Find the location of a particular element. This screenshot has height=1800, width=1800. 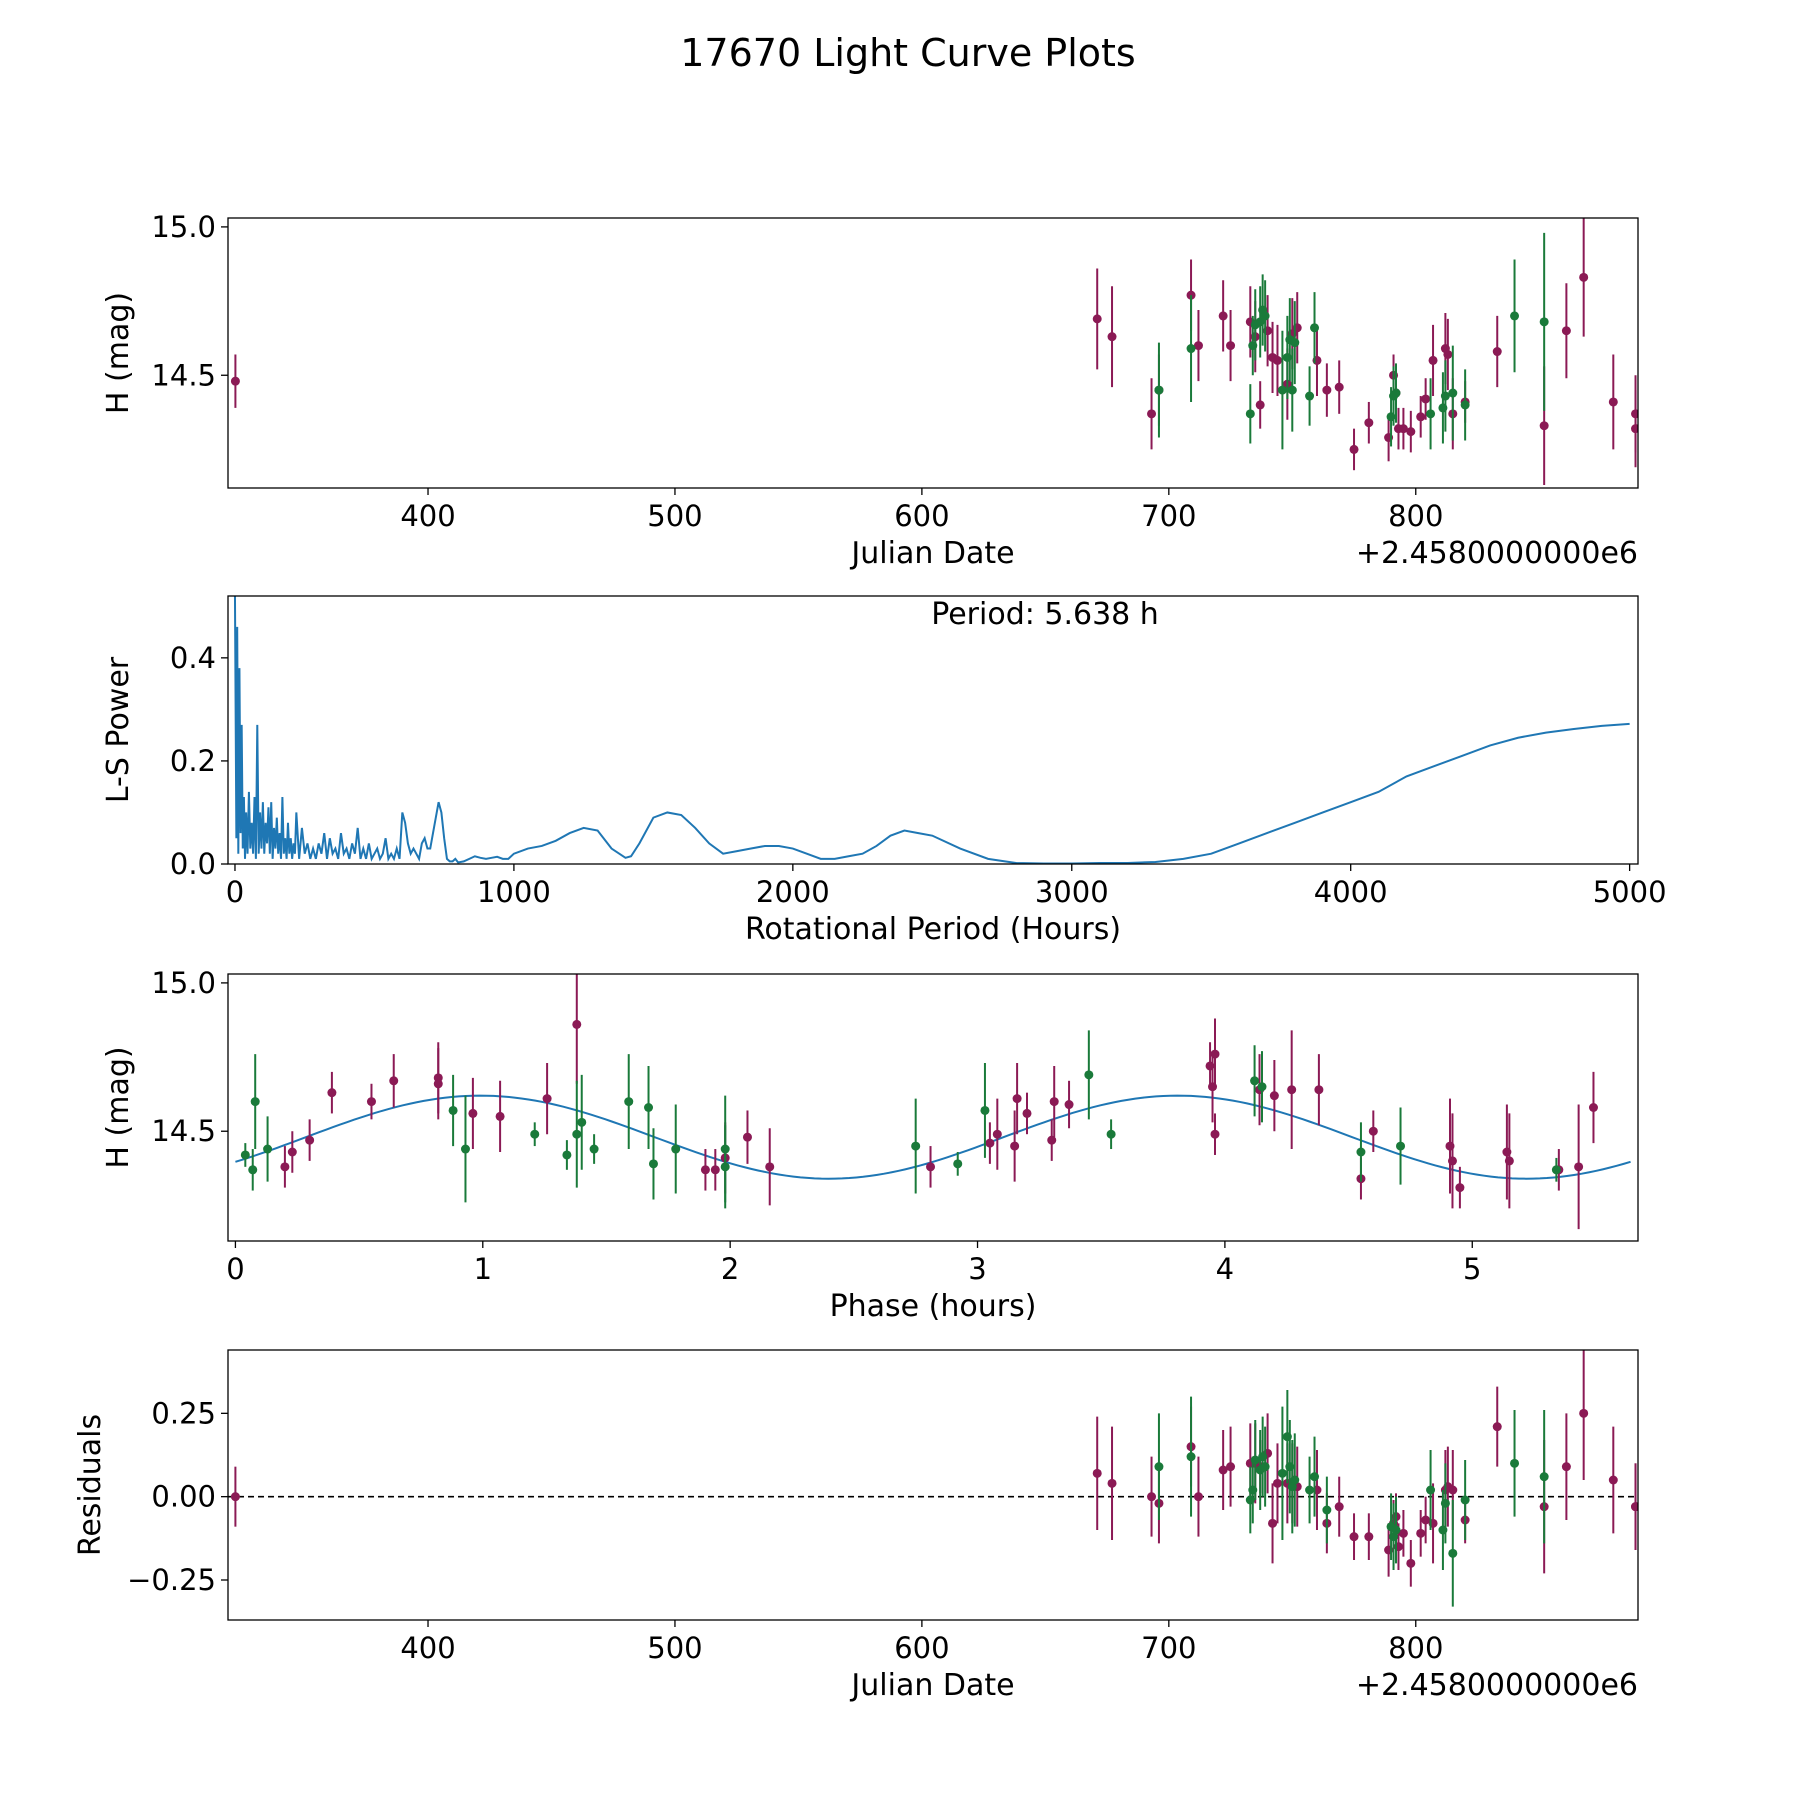

x-tick-label: 5 is located at coordinates (1472, 1269).